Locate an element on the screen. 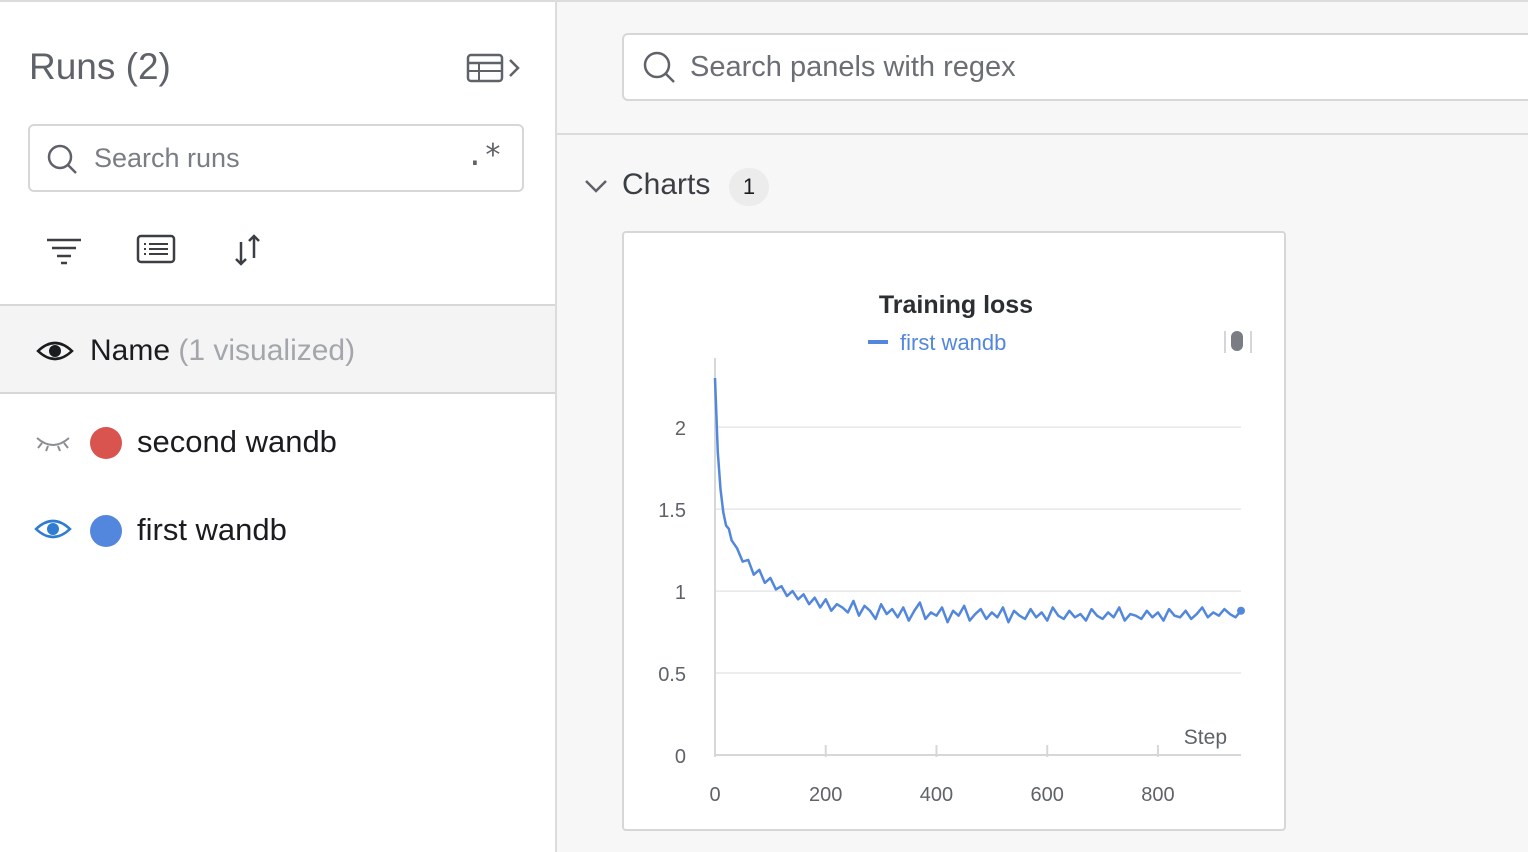  x-tick-label: 600 is located at coordinates (1047, 795).